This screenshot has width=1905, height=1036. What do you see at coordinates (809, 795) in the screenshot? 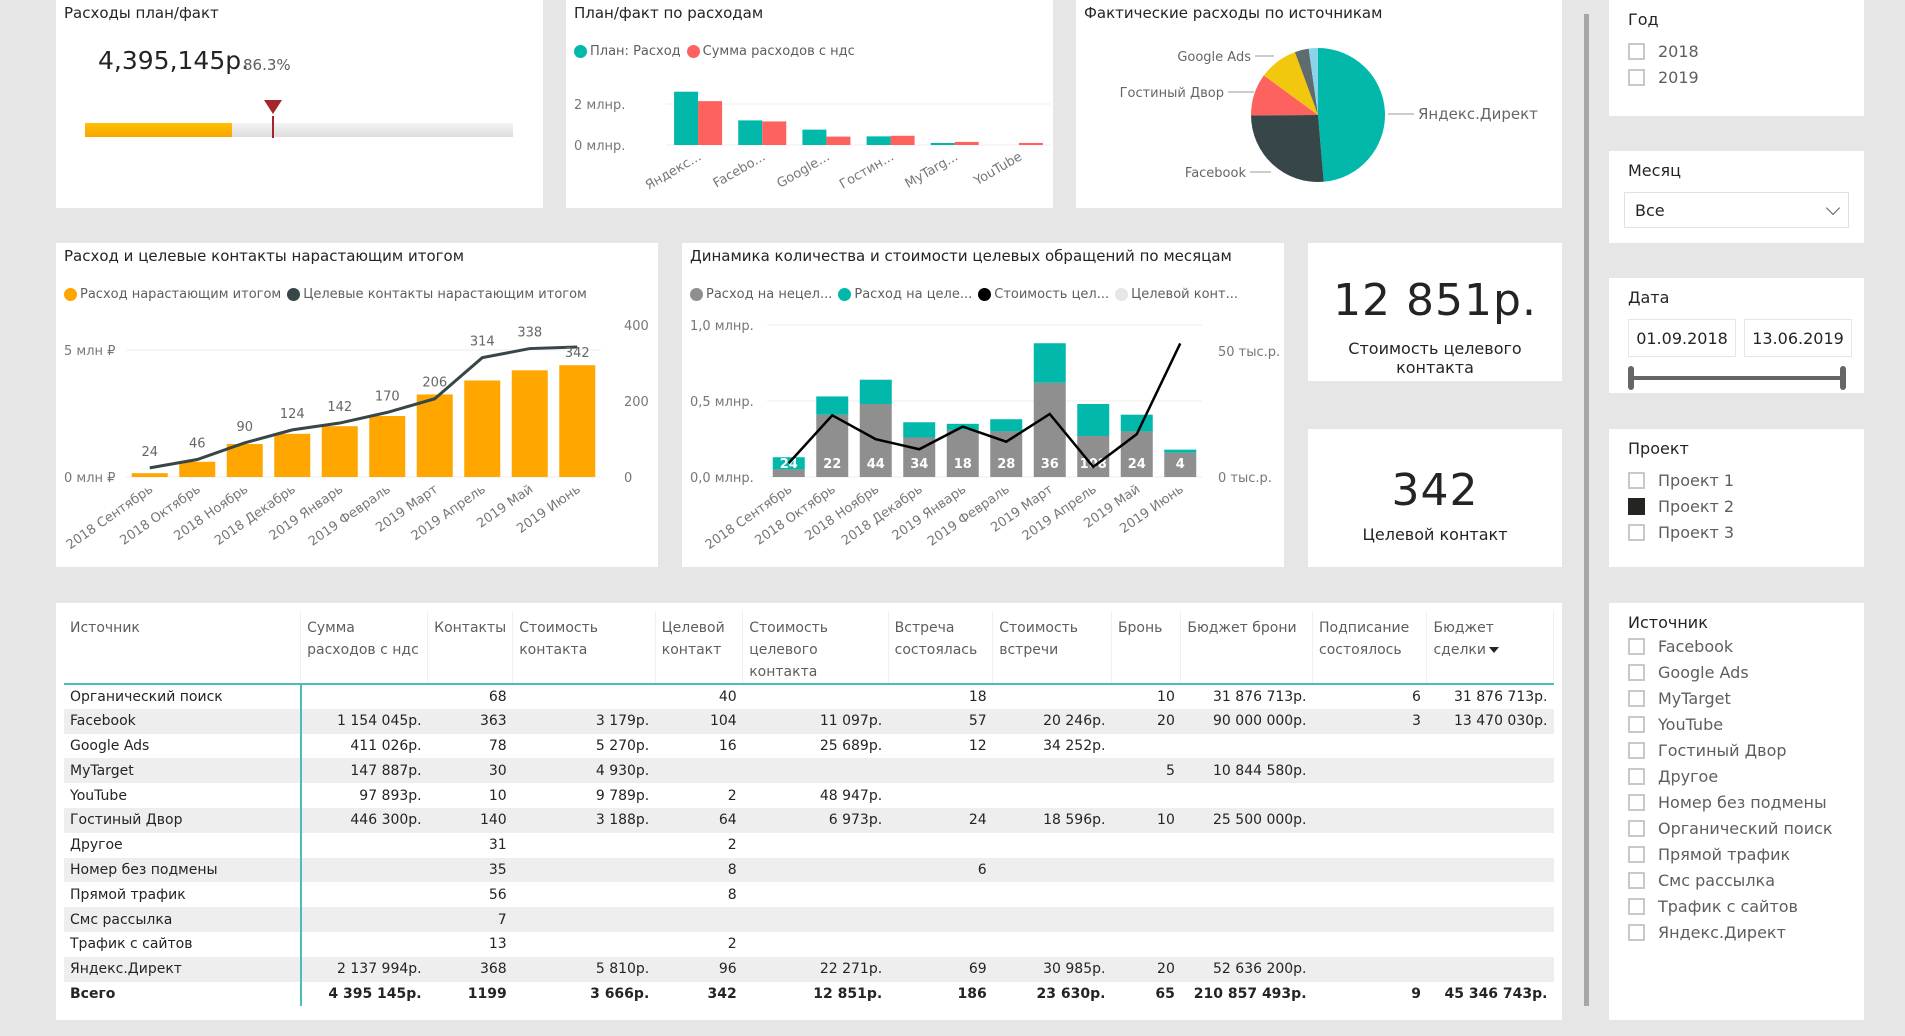
I see `table-row: YouTube 97 893р. 10 9 789р. 2 48 947р.` at bounding box center [809, 795].